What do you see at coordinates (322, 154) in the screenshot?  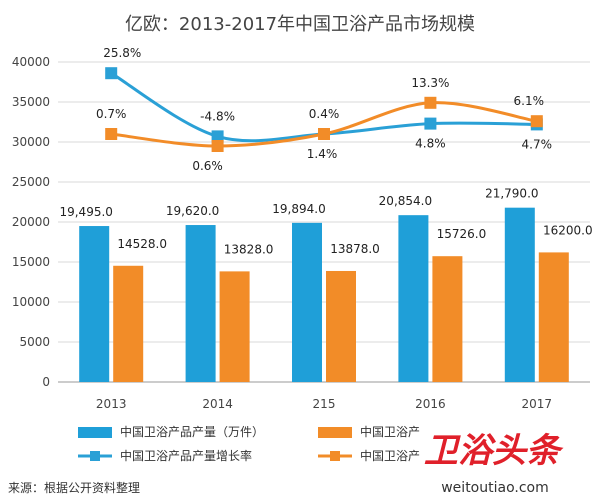 I see `line-data-label: 1.4%` at bounding box center [322, 154].